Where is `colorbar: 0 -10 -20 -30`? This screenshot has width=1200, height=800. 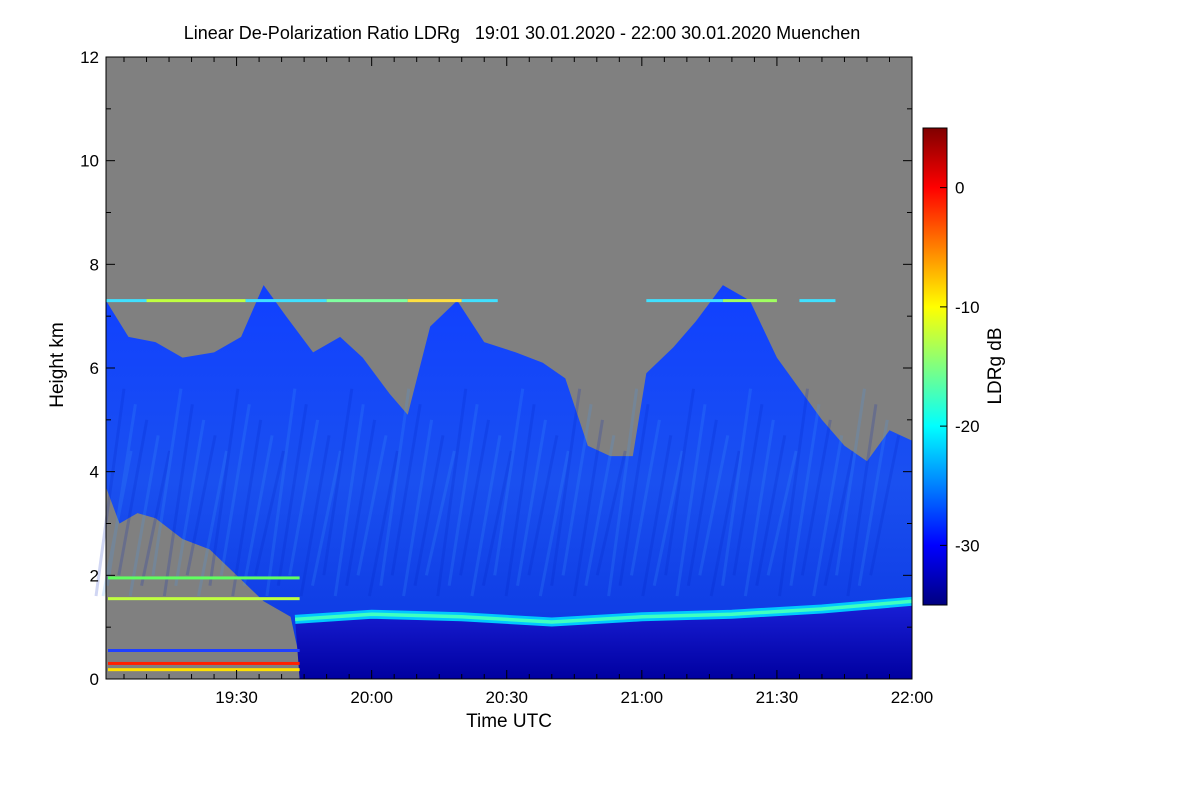 colorbar: 0 -10 -20 -30 is located at coordinates (951, 366).